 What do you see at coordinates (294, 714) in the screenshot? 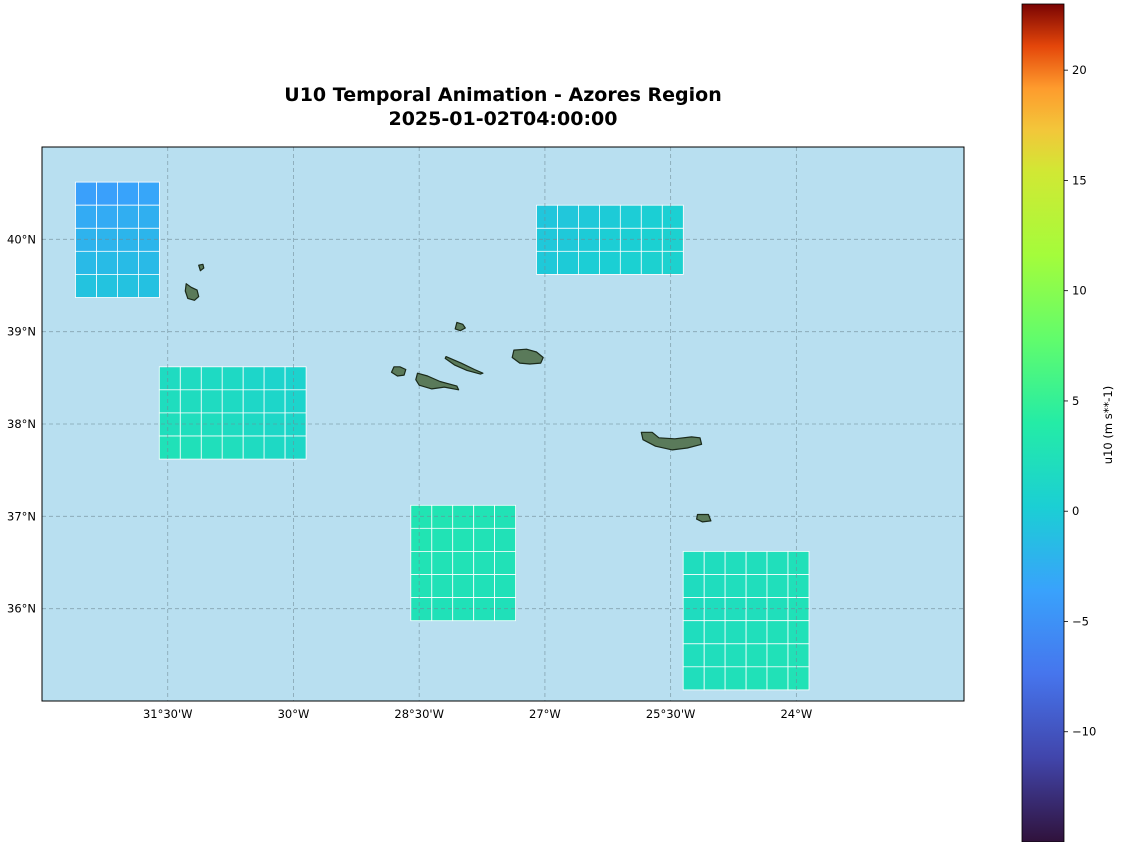
I see `lon-tick-label: 30°W` at bounding box center [294, 714].